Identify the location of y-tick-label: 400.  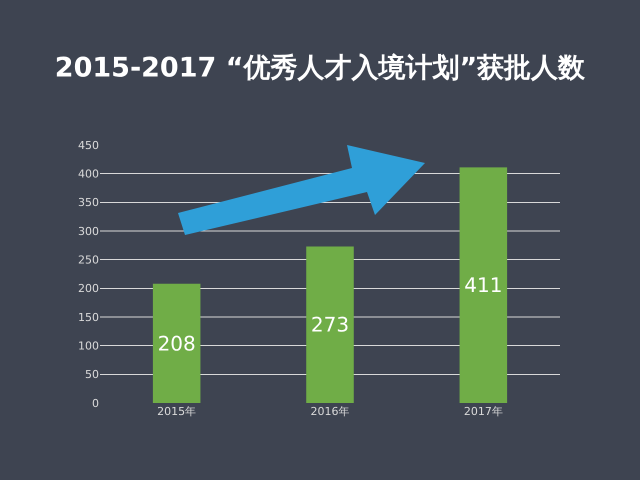
(88, 174).